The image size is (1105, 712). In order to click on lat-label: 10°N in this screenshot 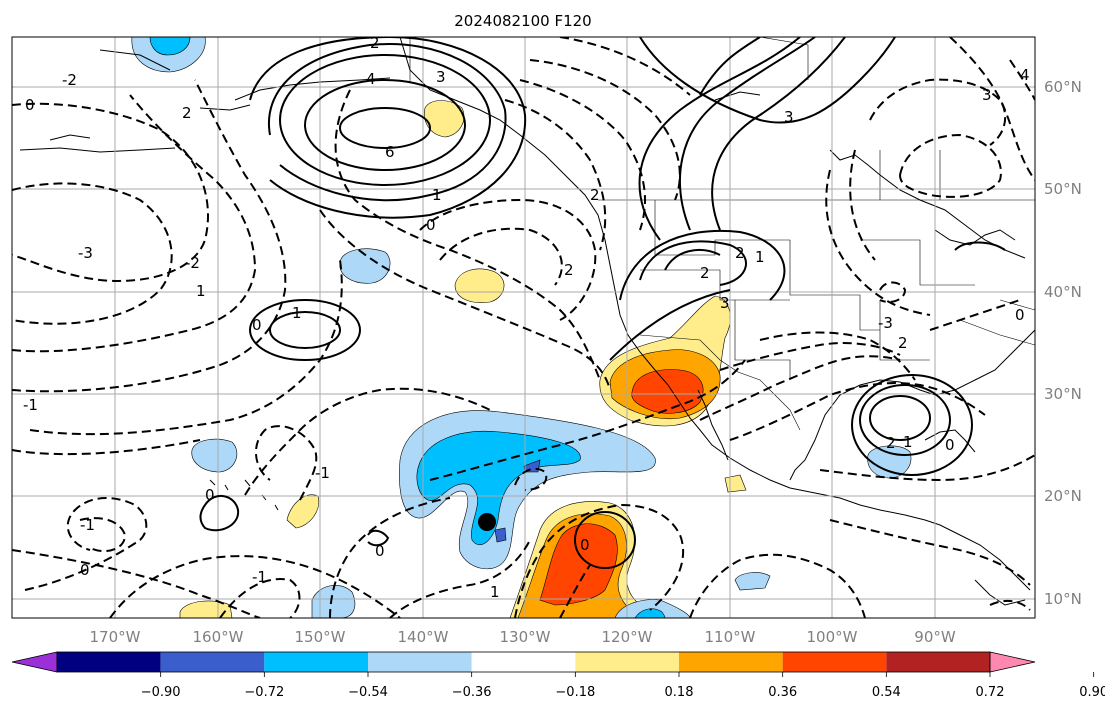, I will do `click(1063, 599)`.